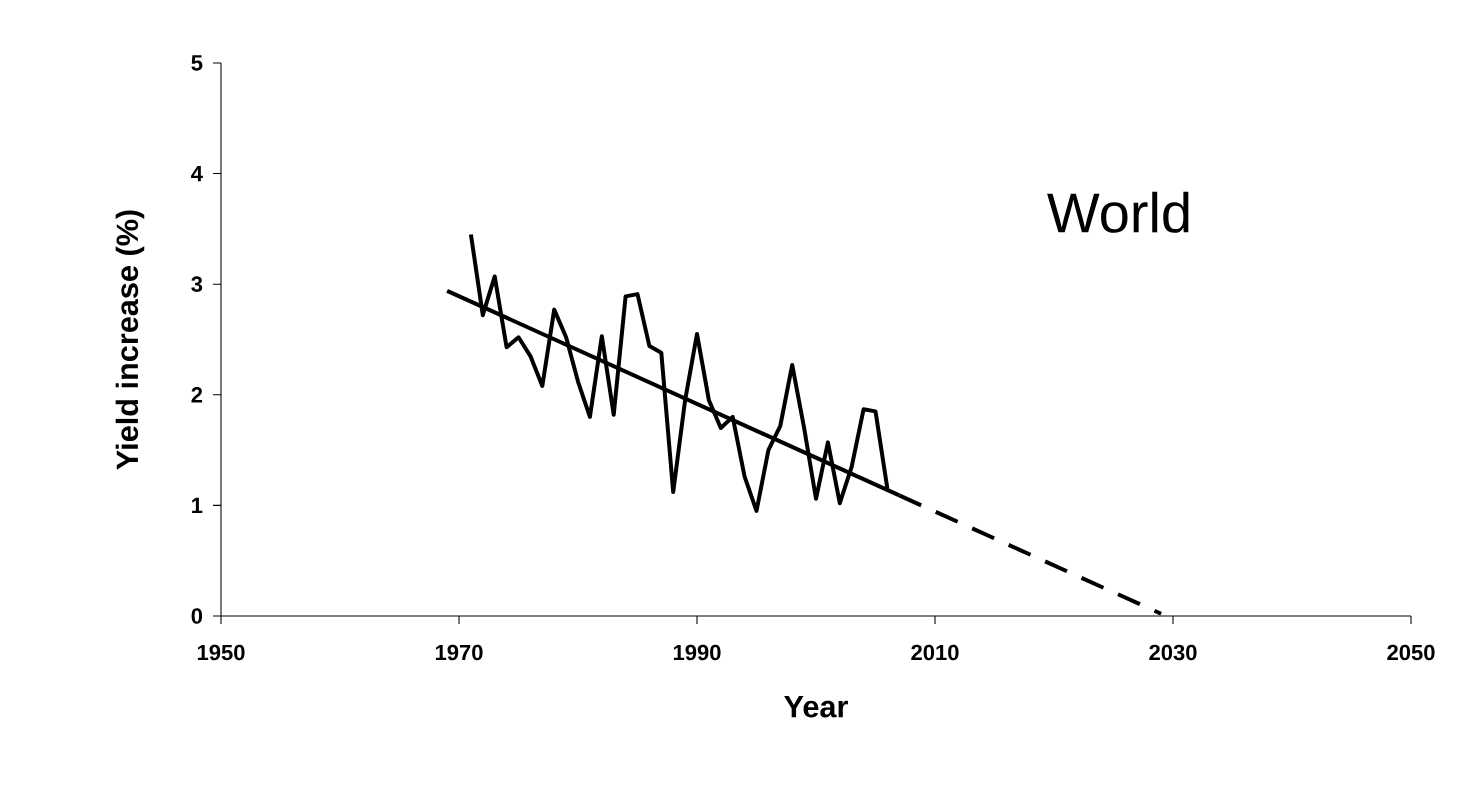  I want to click on y-tick-label: 2, so click(197, 395).